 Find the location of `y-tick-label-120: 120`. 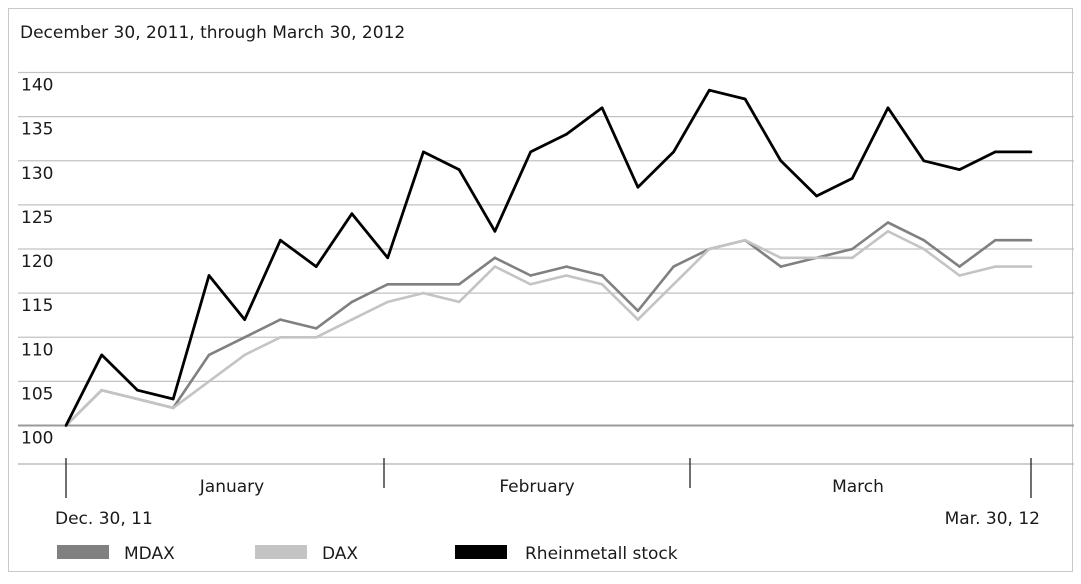

y-tick-label-120: 120 is located at coordinates (37, 262).